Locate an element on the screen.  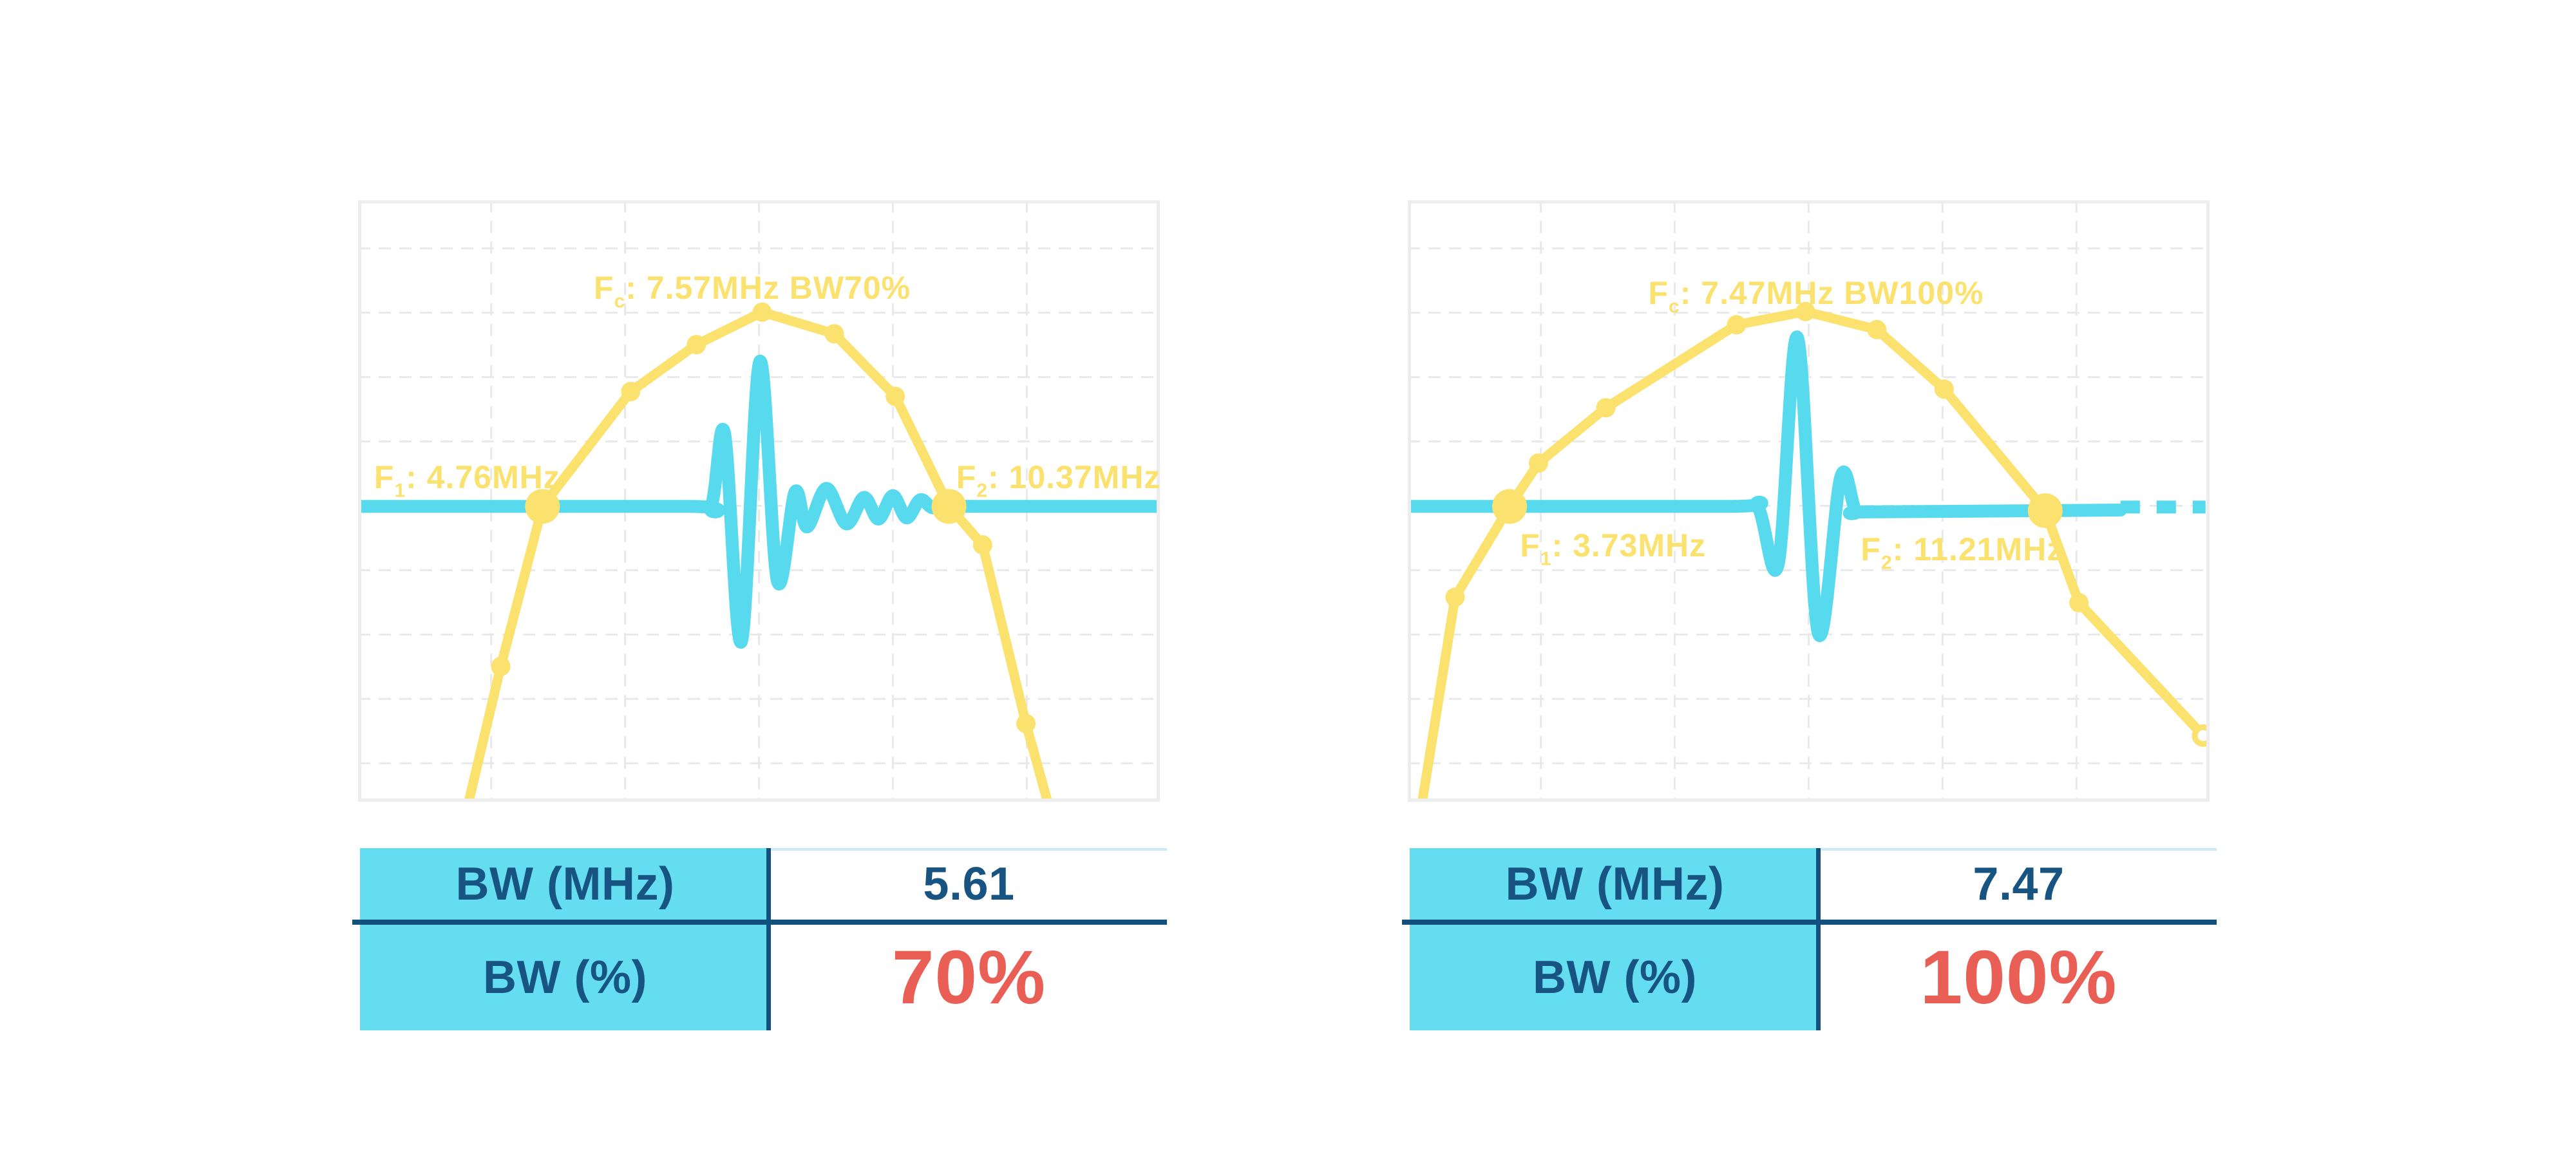
bw-pct-row-value: 100% is located at coordinates (2018, 977).